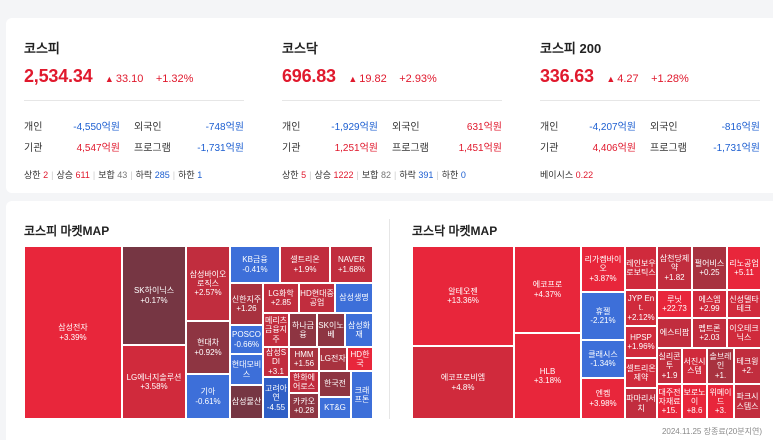 The height and width of the screenshot is (440, 773). What do you see at coordinates (711, 431) in the screenshot?
I see `timestamp: 2024.11.25 장종료(20분지연)` at bounding box center [711, 431].